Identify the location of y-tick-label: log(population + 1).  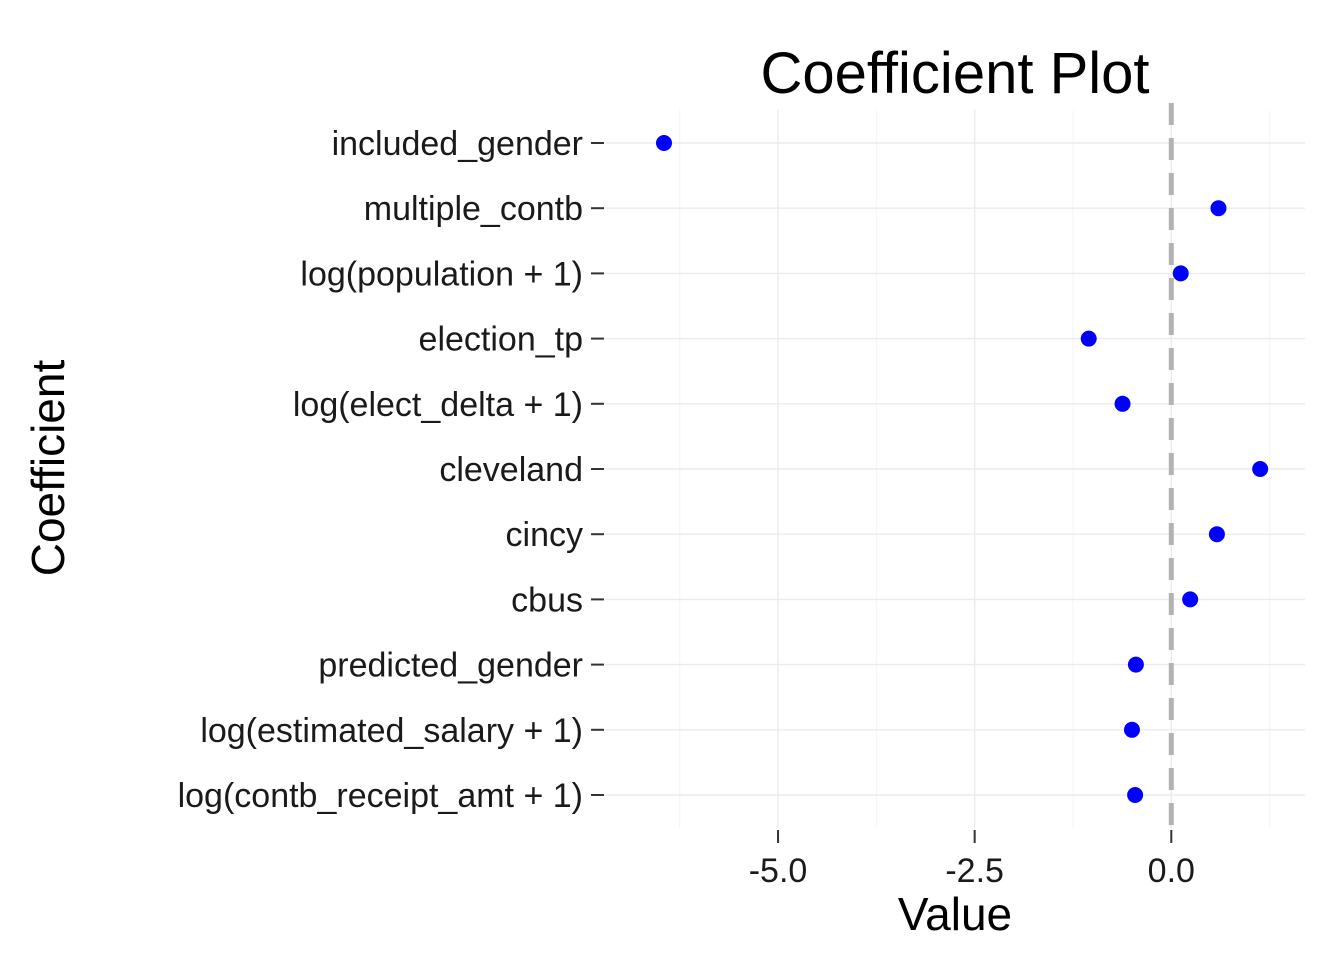
(441, 274).